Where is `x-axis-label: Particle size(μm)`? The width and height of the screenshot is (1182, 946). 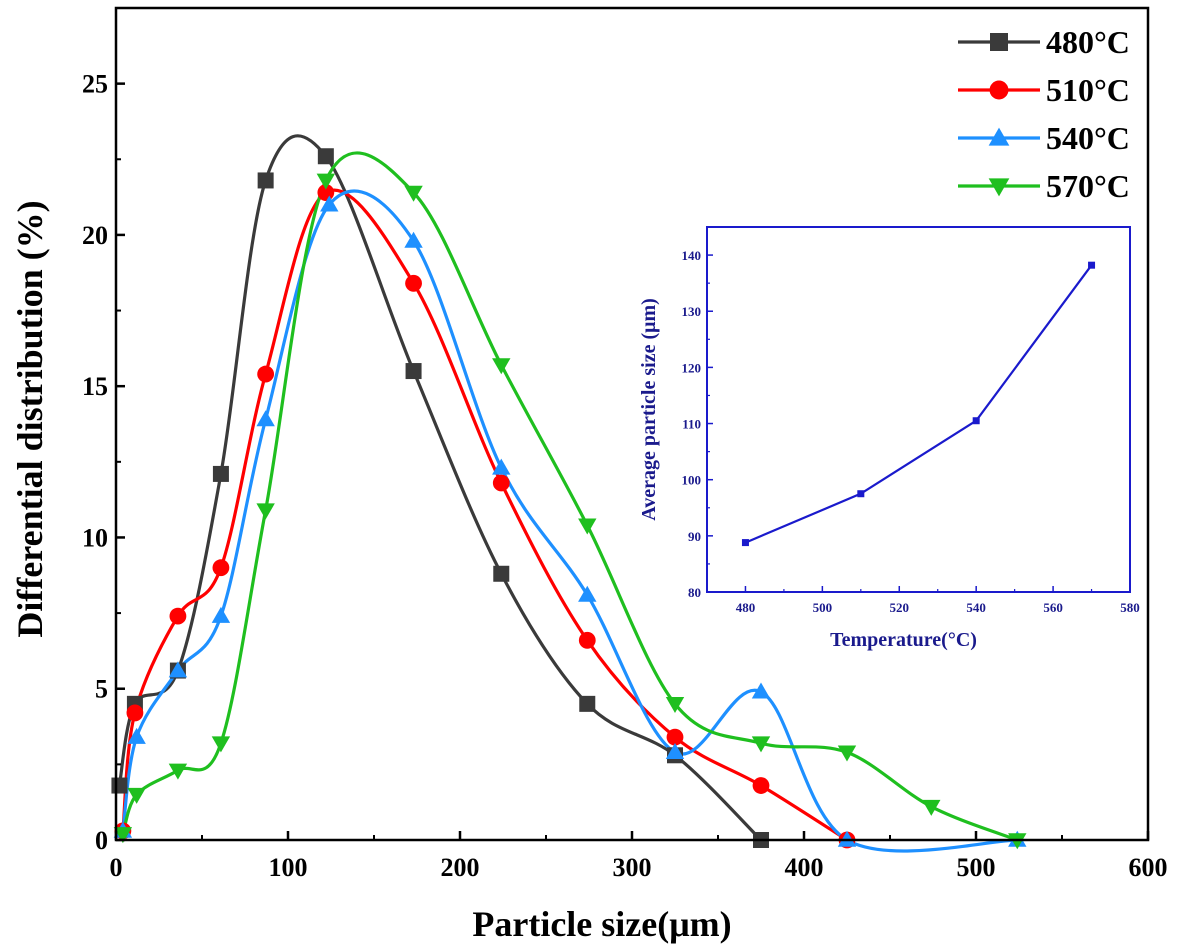
x-axis-label: Particle size(μm) is located at coordinates (601, 924).